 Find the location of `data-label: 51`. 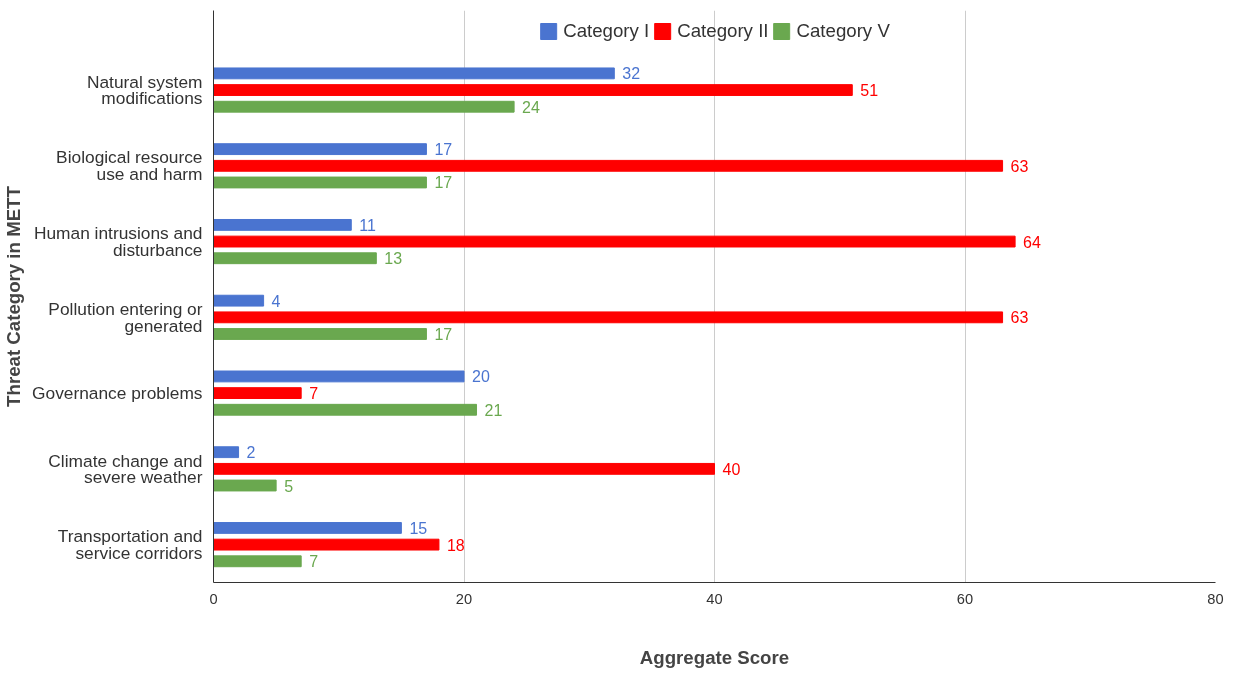

data-label: 51 is located at coordinates (869, 91).